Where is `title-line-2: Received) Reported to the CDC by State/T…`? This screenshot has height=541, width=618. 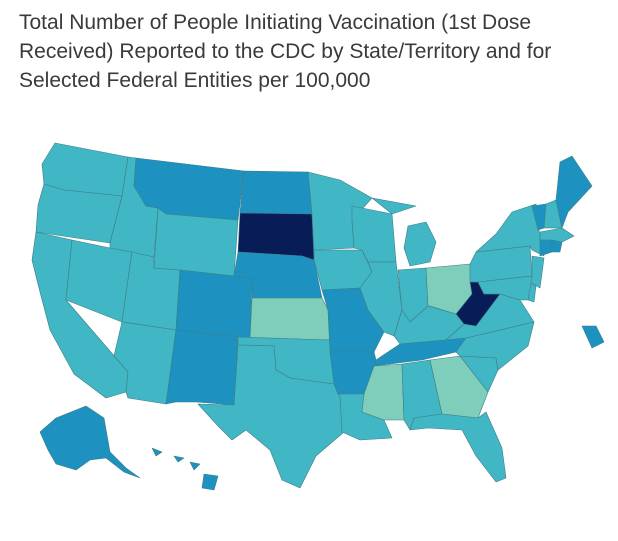 title-line-2: Received) Reported to the CDC by State/T… is located at coordinates (285, 51).